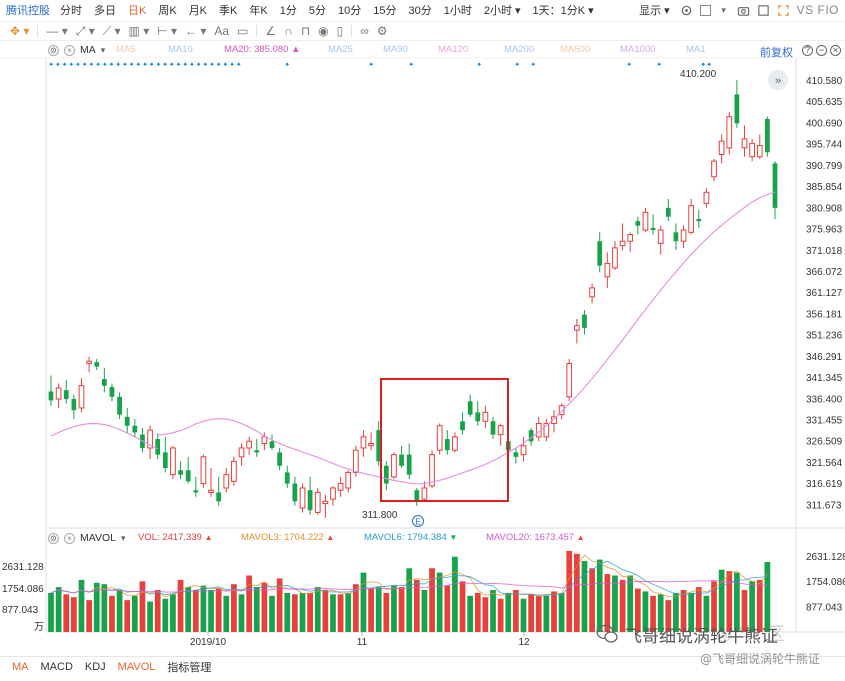 The width and height of the screenshot is (845, 681). What do you see at coordinates (95, 666) in the screenshot?
I see `indicator-tab: KDJ` at bounding box center [95, 666].